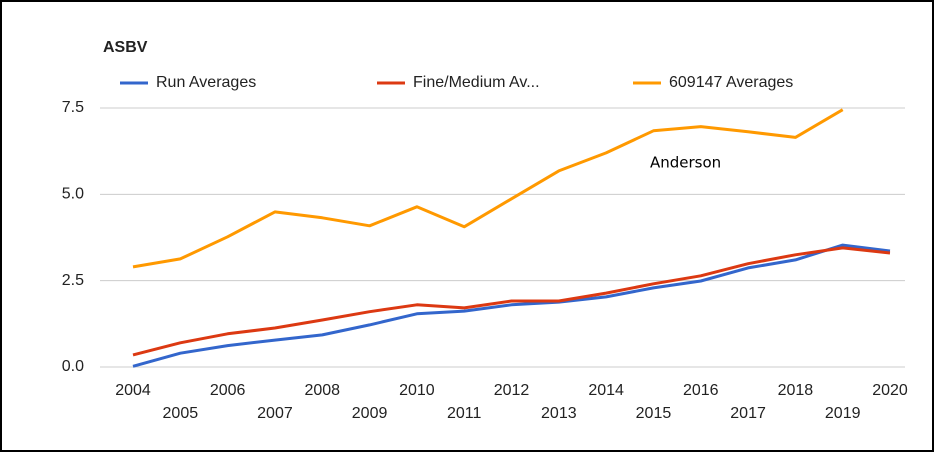 This screenshot has height=452, width=934. I want to click on x-tick-label: 2011, so click(464, 413).